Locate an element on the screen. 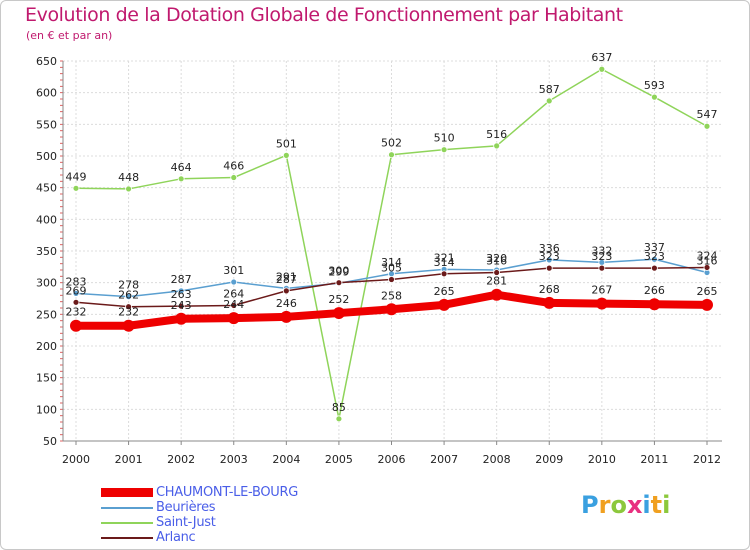  y-tick-label: 100 is located at coordinates (46, 409).